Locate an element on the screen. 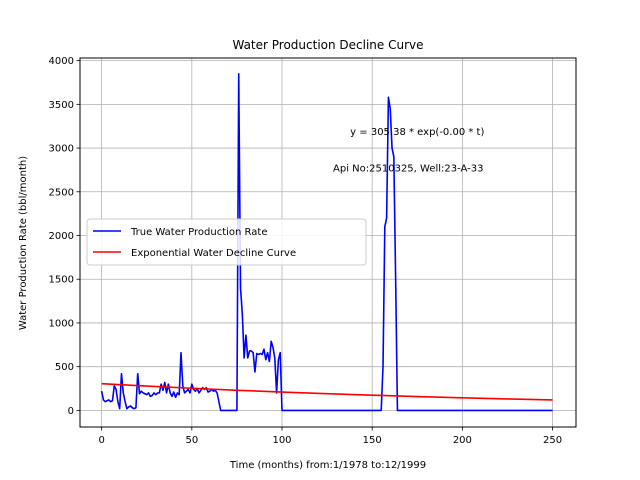  y-tick-label: 3000 is located at coordinates (61, 149).